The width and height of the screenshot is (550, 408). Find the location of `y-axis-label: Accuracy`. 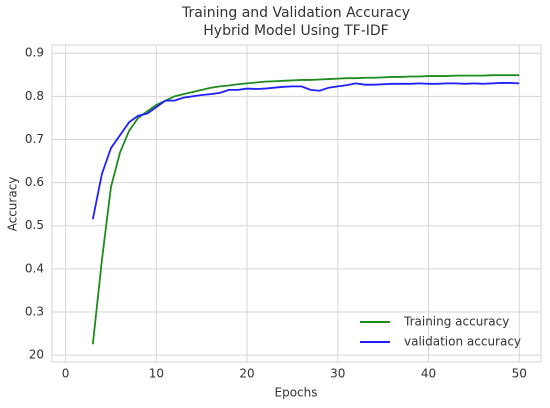

y-axis-label: Accuracy is located at coordinates (13, 204).